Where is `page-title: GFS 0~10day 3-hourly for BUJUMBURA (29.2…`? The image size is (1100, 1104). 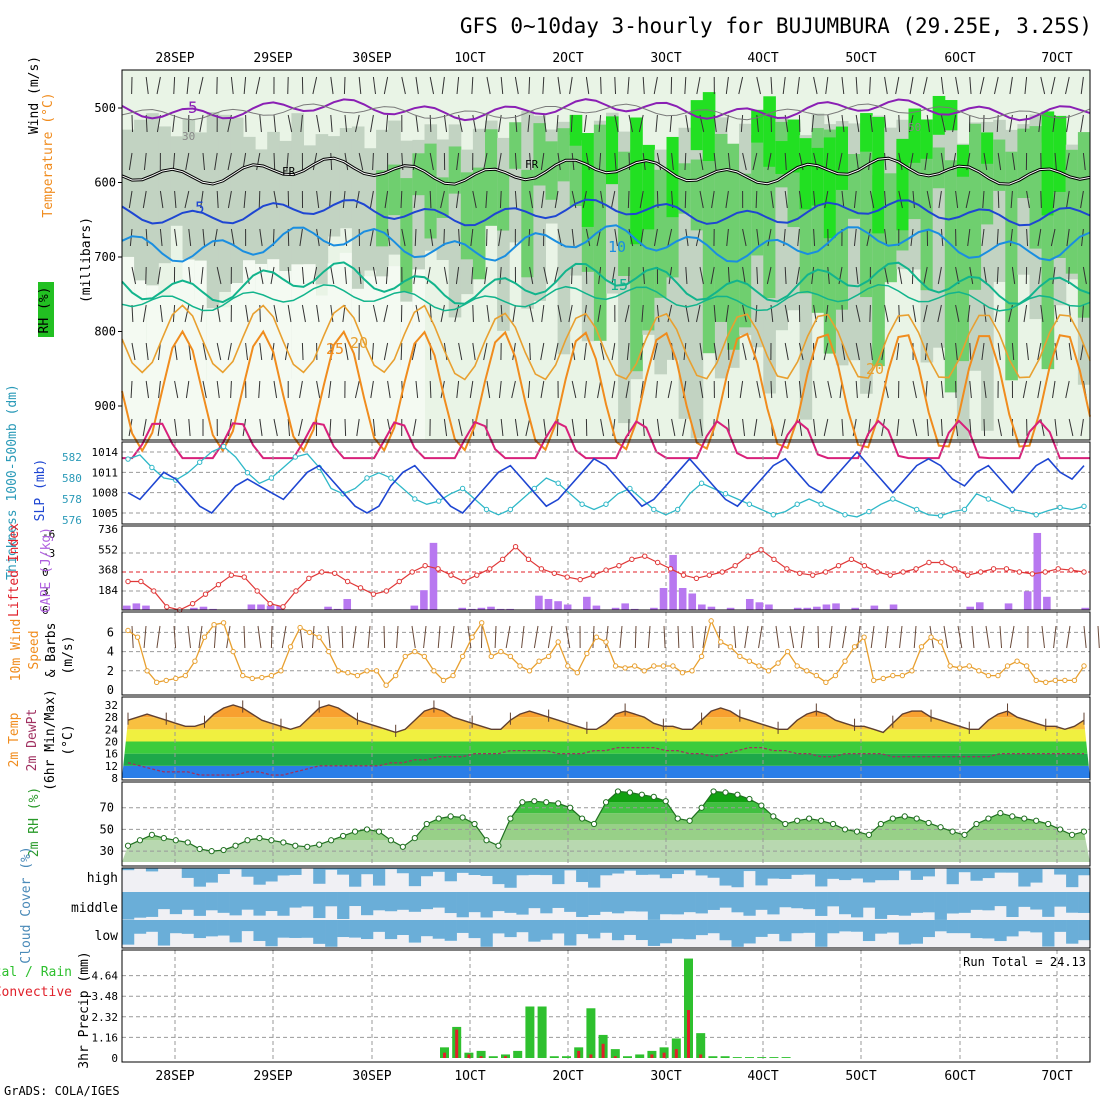
page-title: GFS 0~10day 3-hourly for BUJUMBURA (29.2… is located at coordinates (776, 26).